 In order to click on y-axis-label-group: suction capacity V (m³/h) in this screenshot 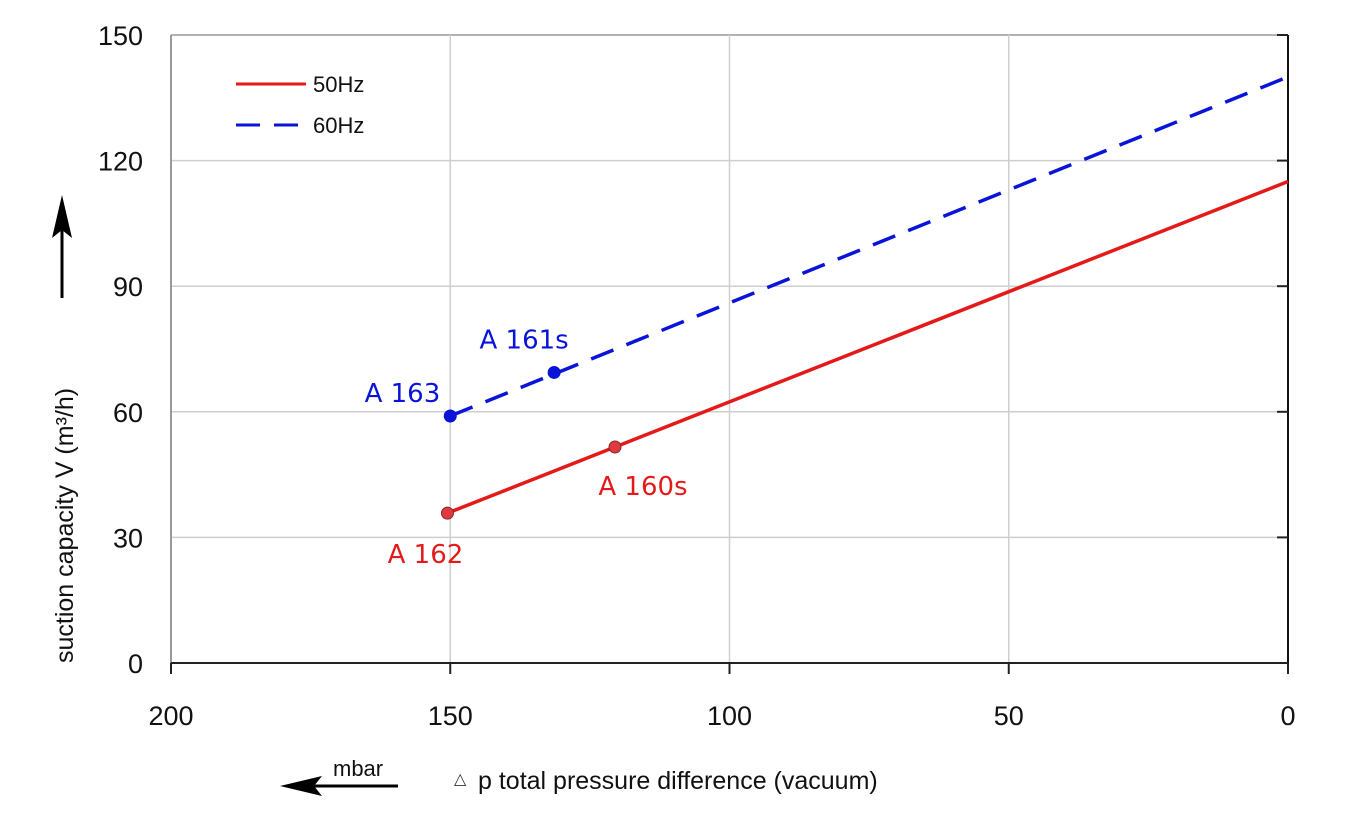, I will do `click(65, 429)`.